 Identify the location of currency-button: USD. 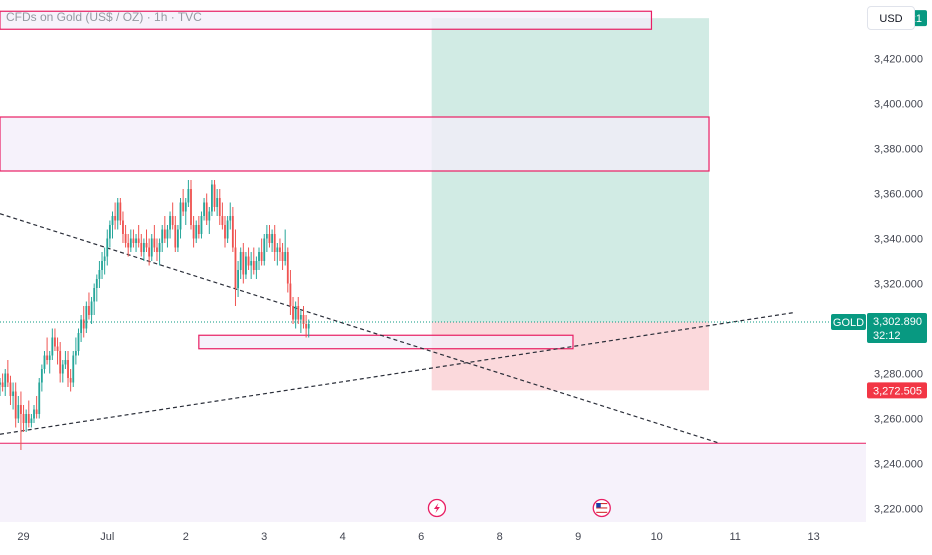
(891, 18).